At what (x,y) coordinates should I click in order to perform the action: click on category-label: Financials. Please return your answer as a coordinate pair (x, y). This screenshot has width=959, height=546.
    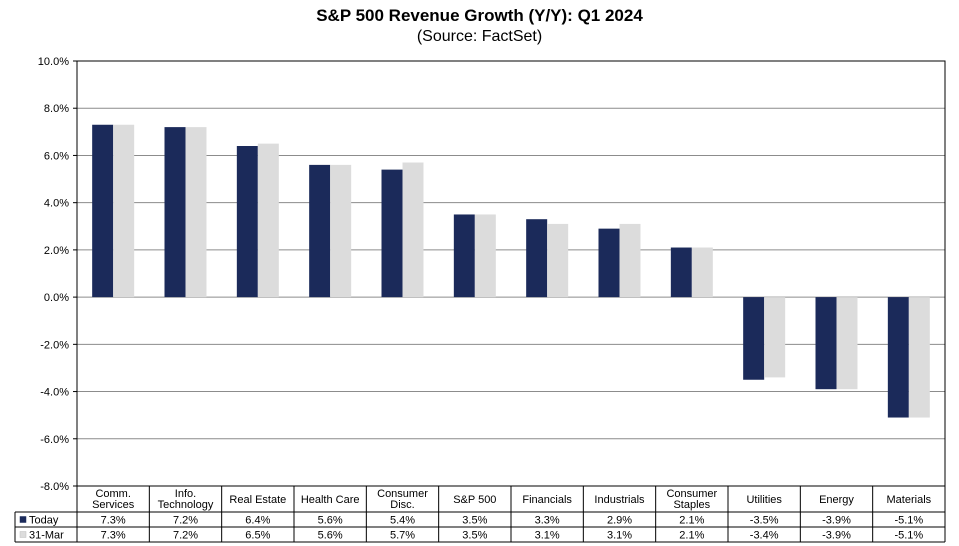
    Looking at the image, I should click on (547, 500).